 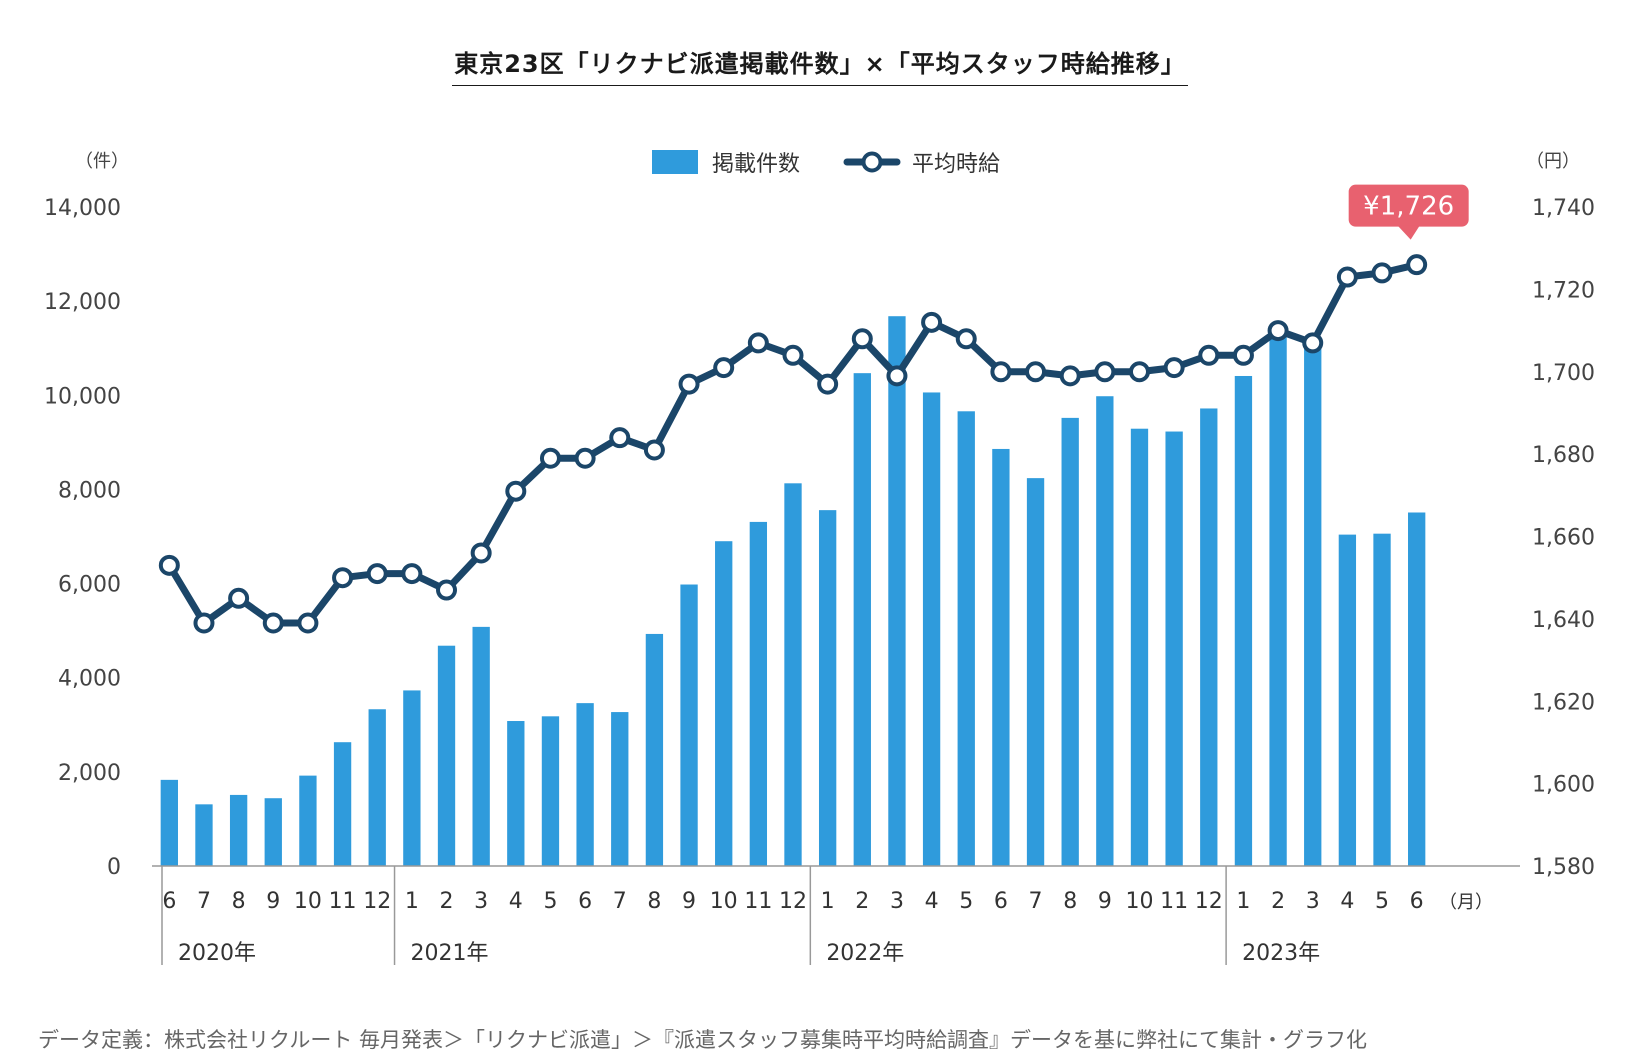 What do you see at coordinates (82, 396) in the screenshot?
I see `left-axis-tick: 10,000` at bounding box center [82, 396].